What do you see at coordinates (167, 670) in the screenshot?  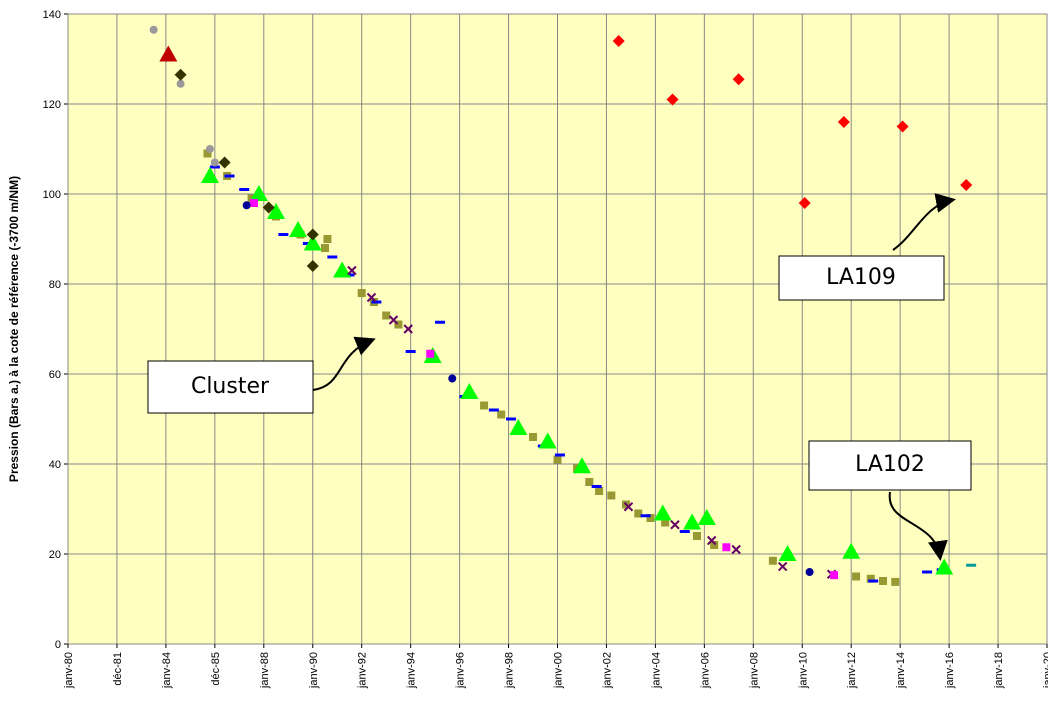 I see `x-tick-label: janv-84` at bounding box center [167, 670].